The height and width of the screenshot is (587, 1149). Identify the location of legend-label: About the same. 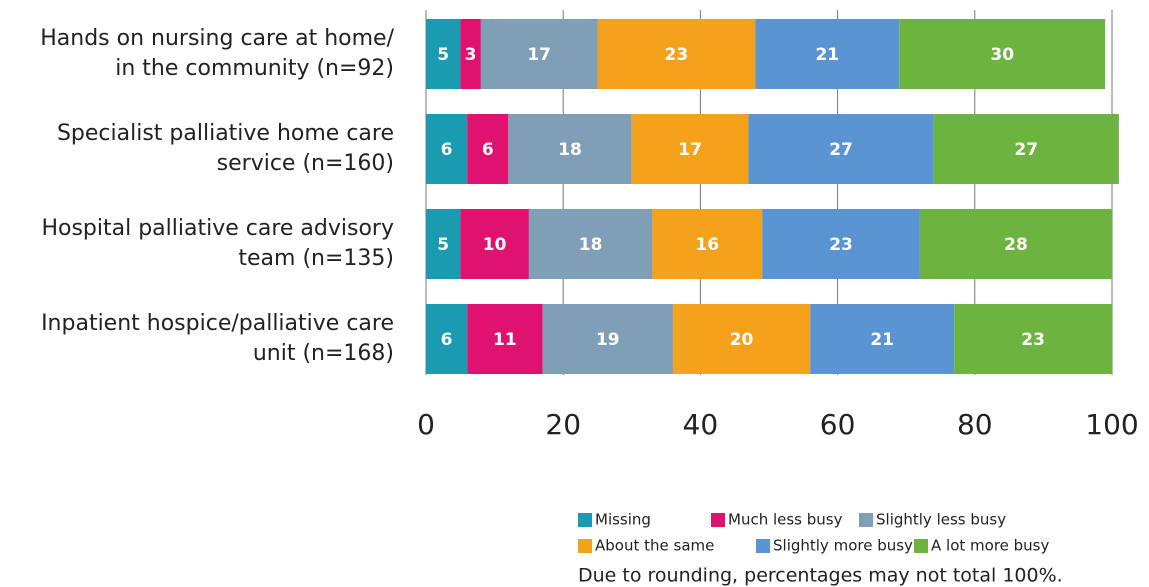
(654, 546).